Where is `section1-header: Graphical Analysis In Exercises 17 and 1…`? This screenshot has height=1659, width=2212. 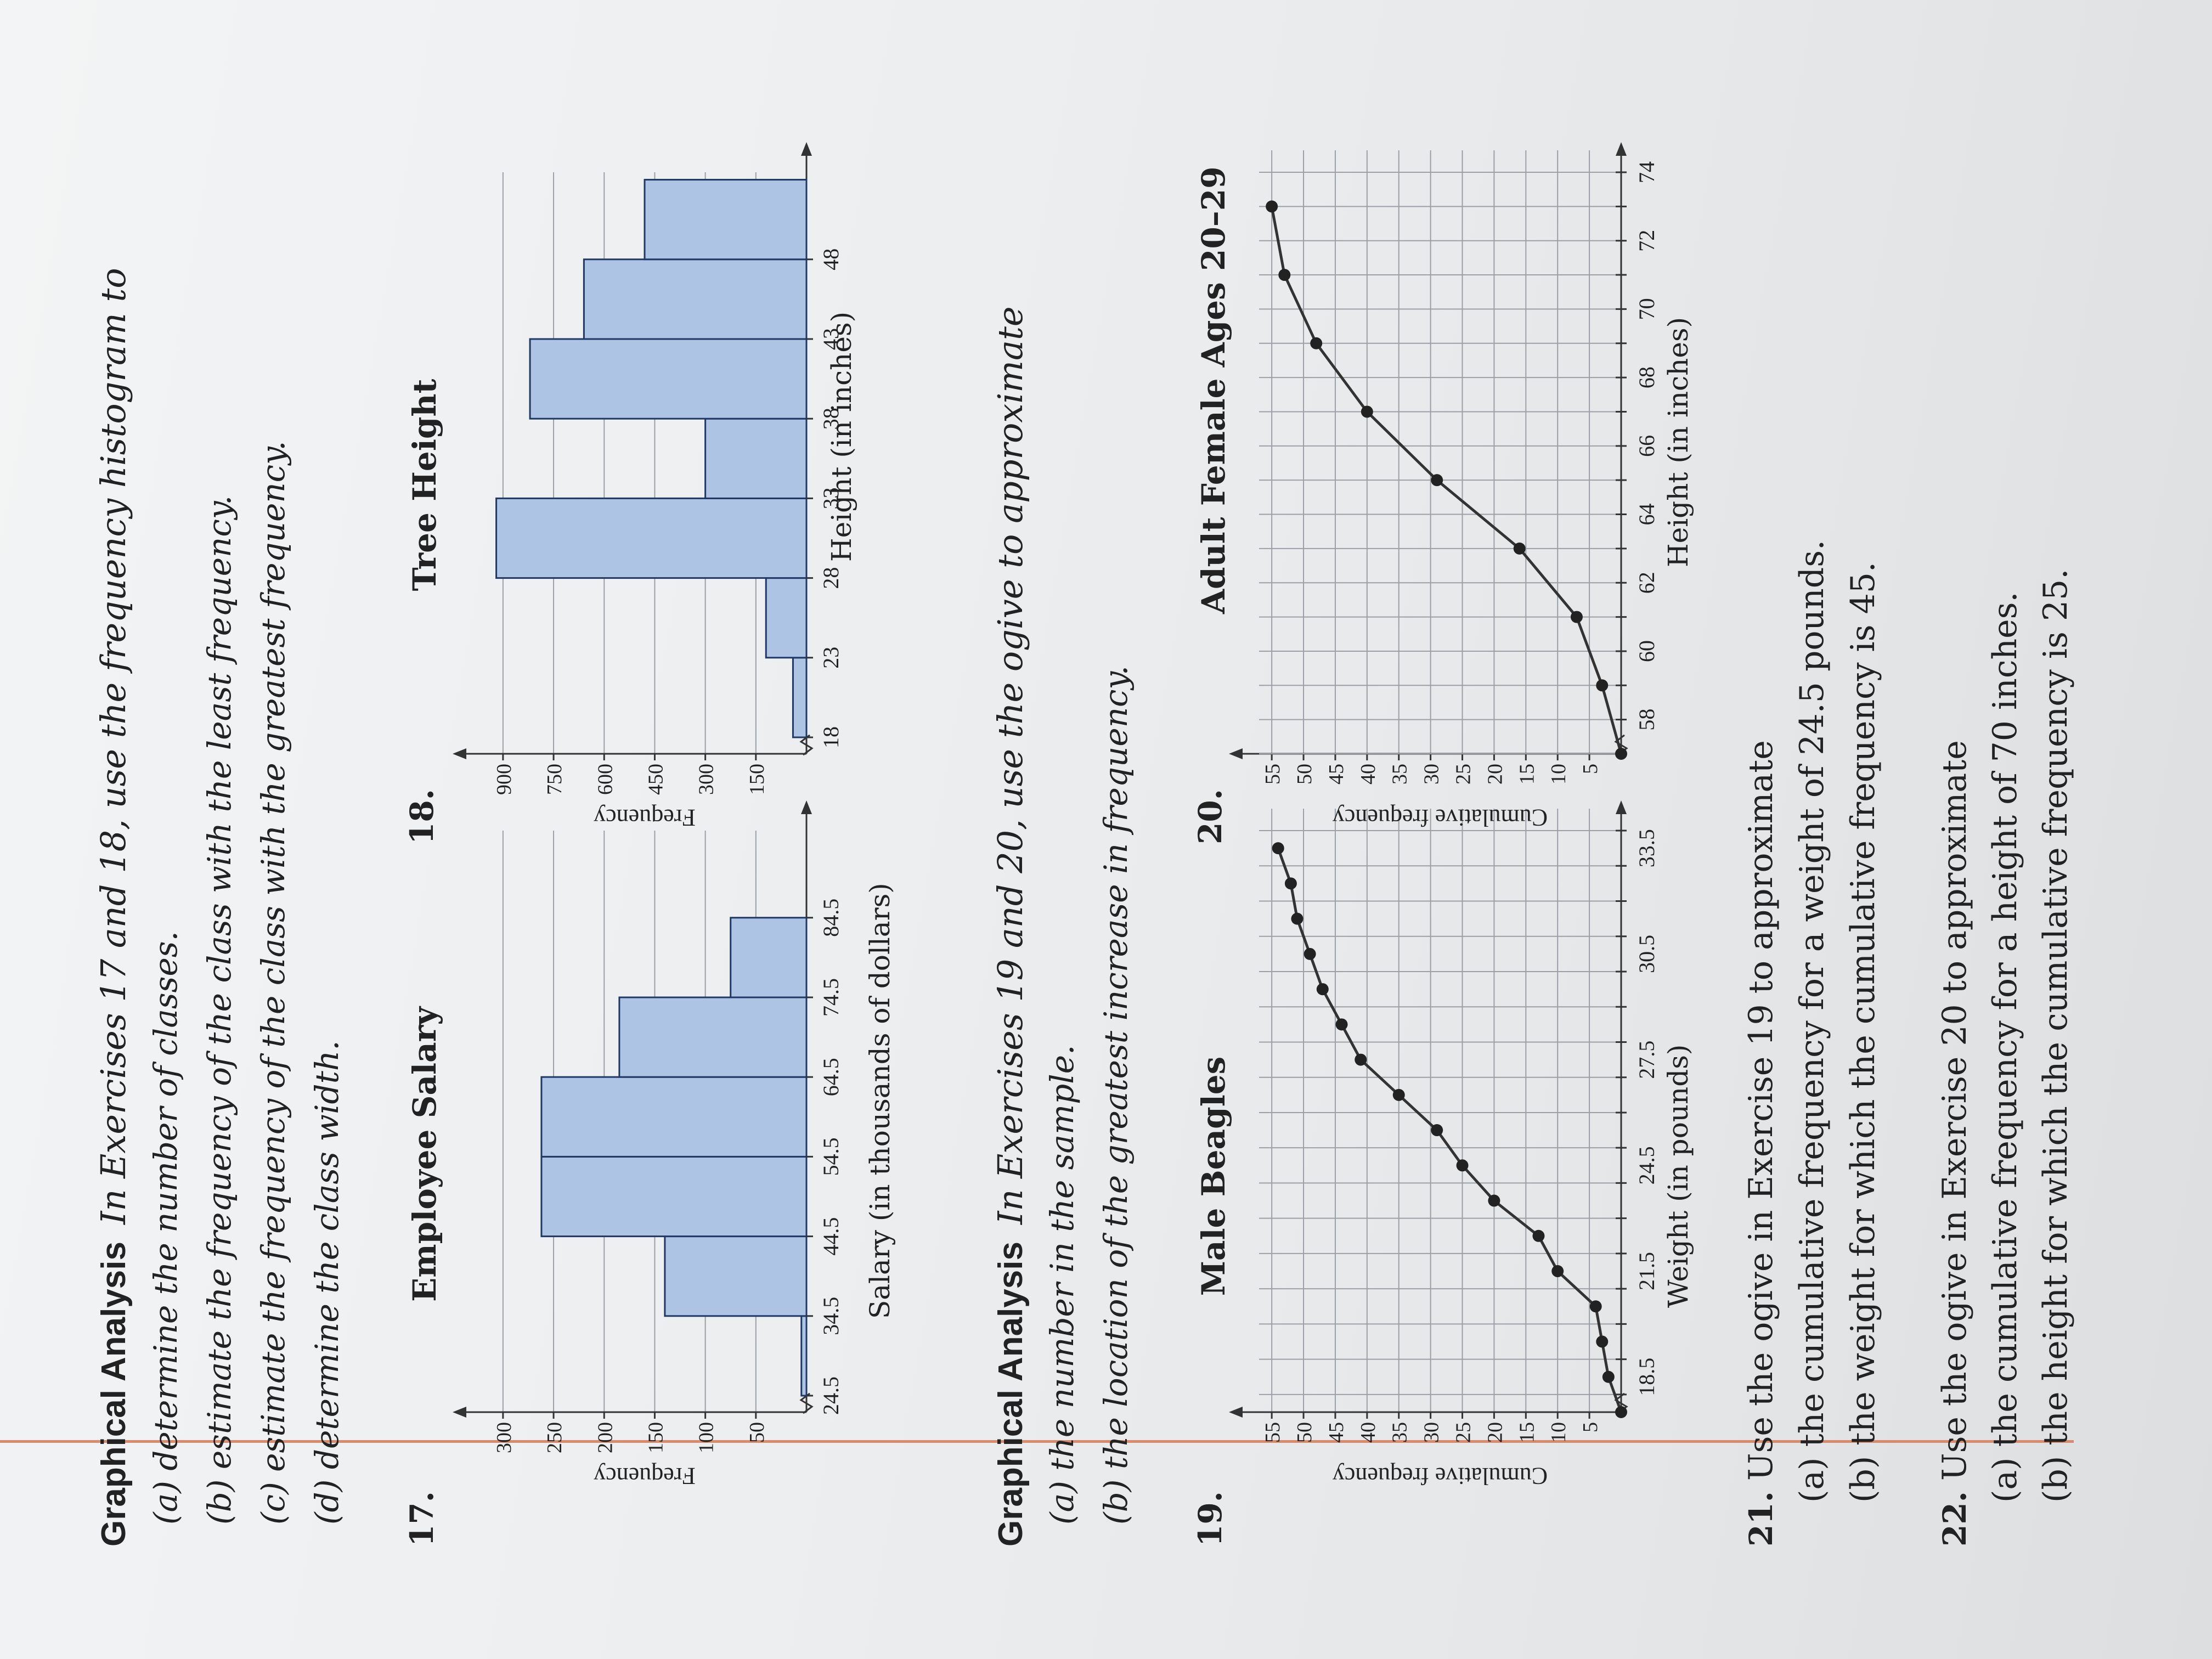
section1-header: Graphical Analysis In Exercises 17 and 1… is located at coordinates (113, 907).